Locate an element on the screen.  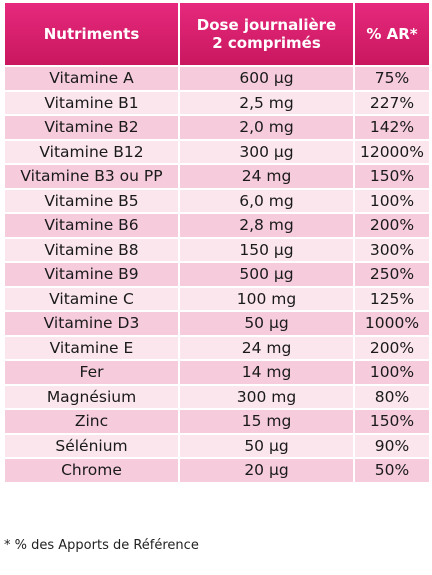
nutrient-cell: Chrome is located at coordinates (91, 470).